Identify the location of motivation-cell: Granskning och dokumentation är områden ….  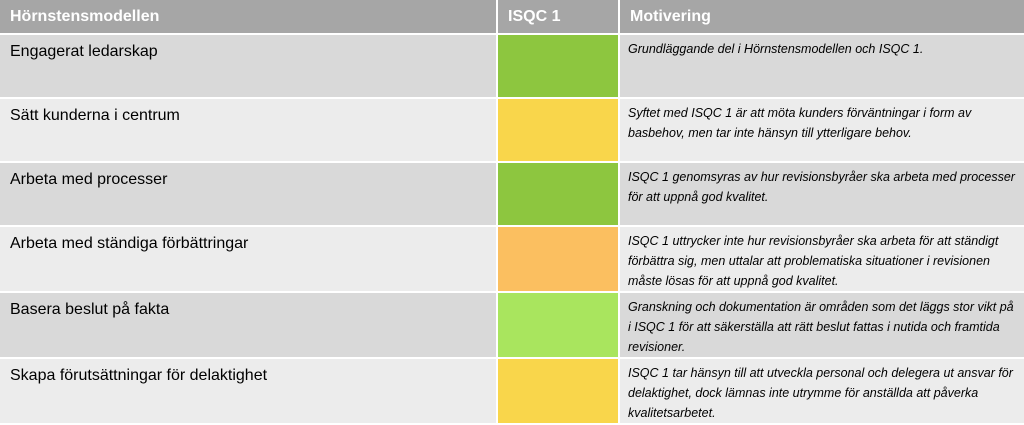
(821, 325).